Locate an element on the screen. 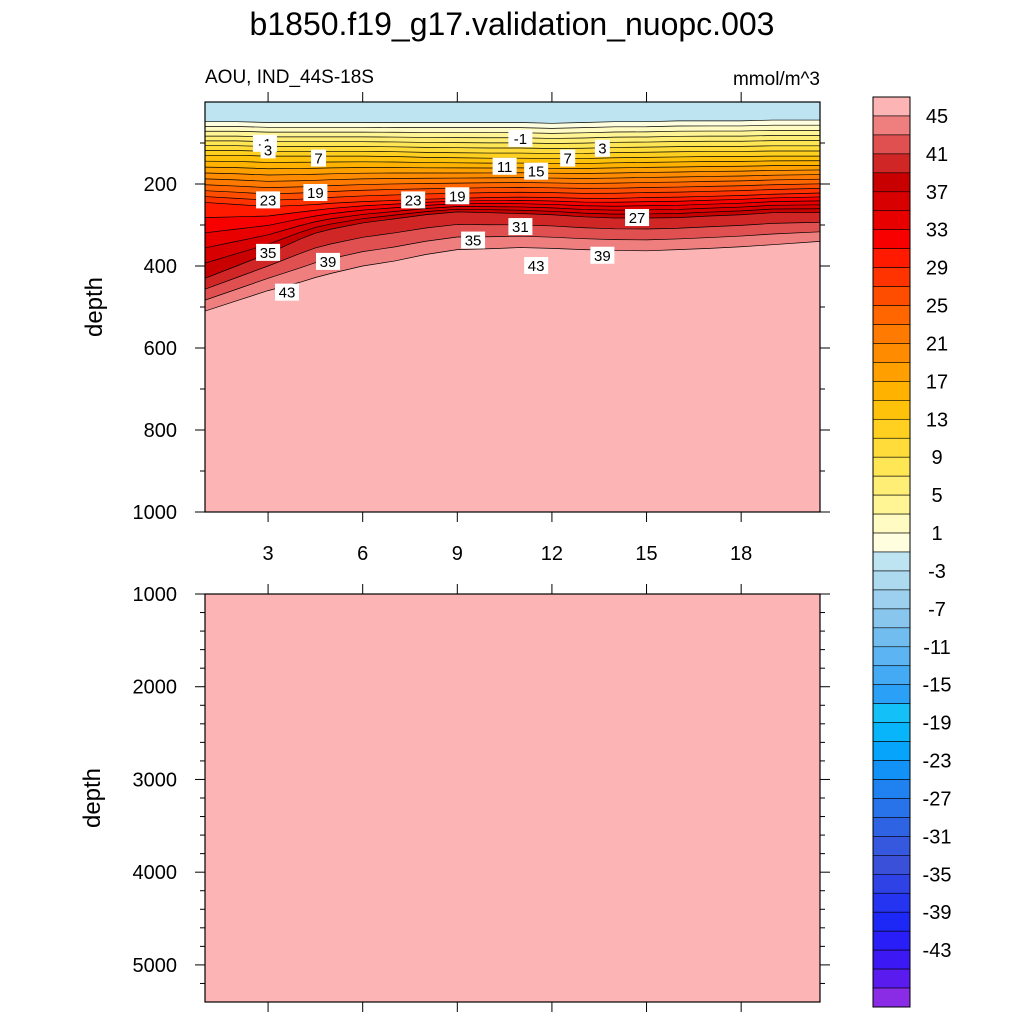 This screenshot has width=1024, height=1024. y-tick-label: 200 is located at coordinates (160, 185).